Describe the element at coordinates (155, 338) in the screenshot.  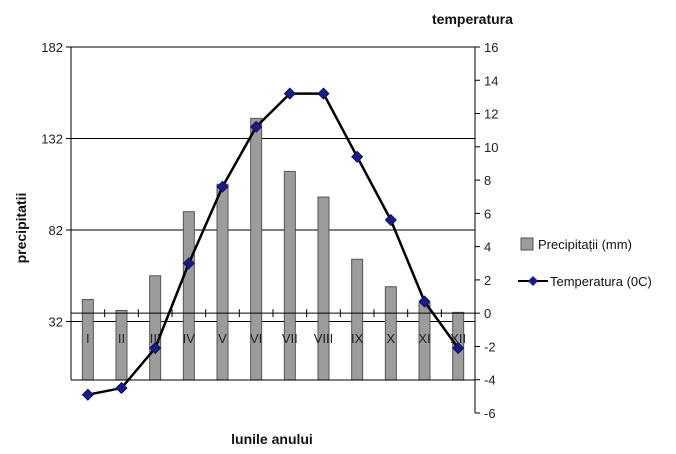
I see `category-label-III: III` at that location.